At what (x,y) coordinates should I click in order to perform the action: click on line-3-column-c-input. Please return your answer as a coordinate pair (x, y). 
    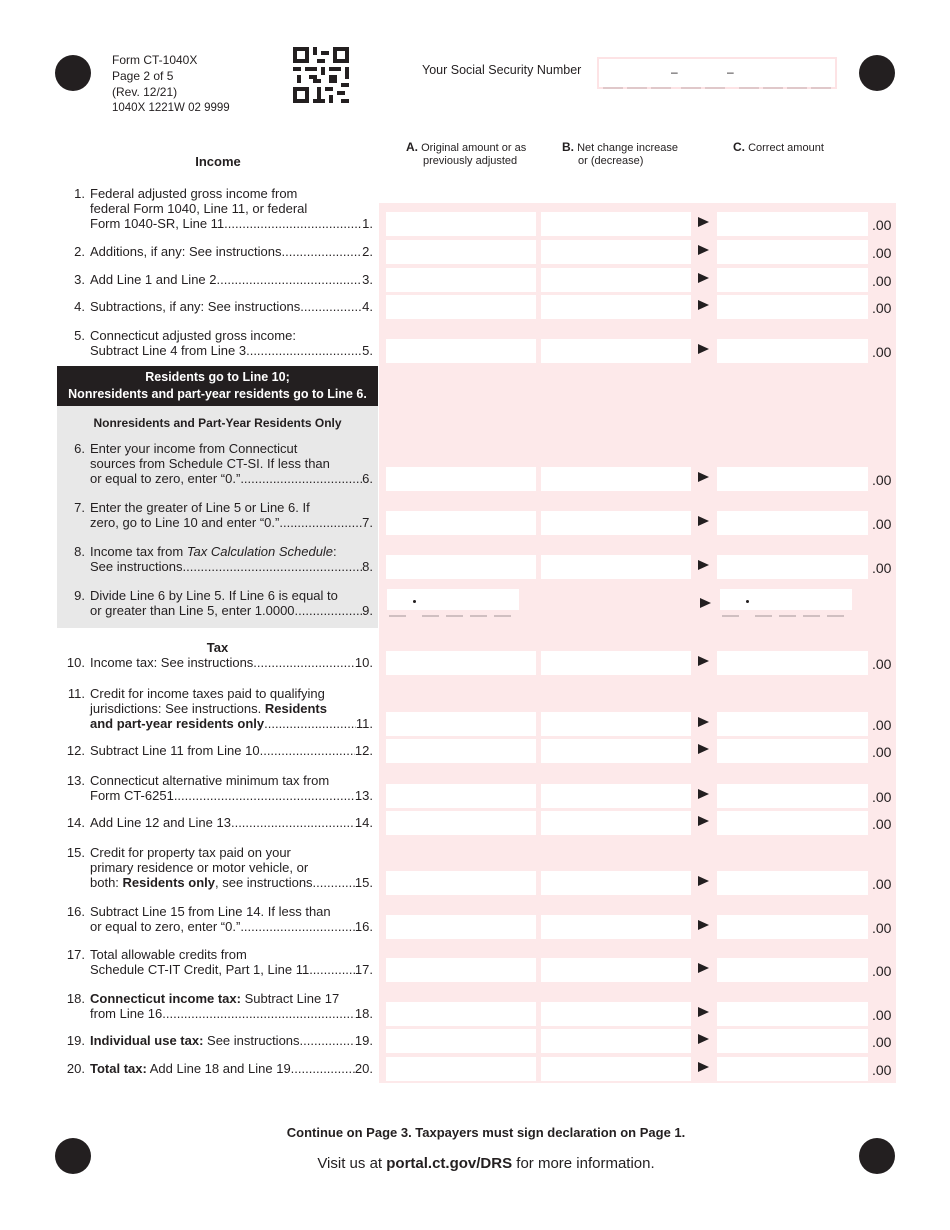
    Looking at the image, I should click on (792, 280).